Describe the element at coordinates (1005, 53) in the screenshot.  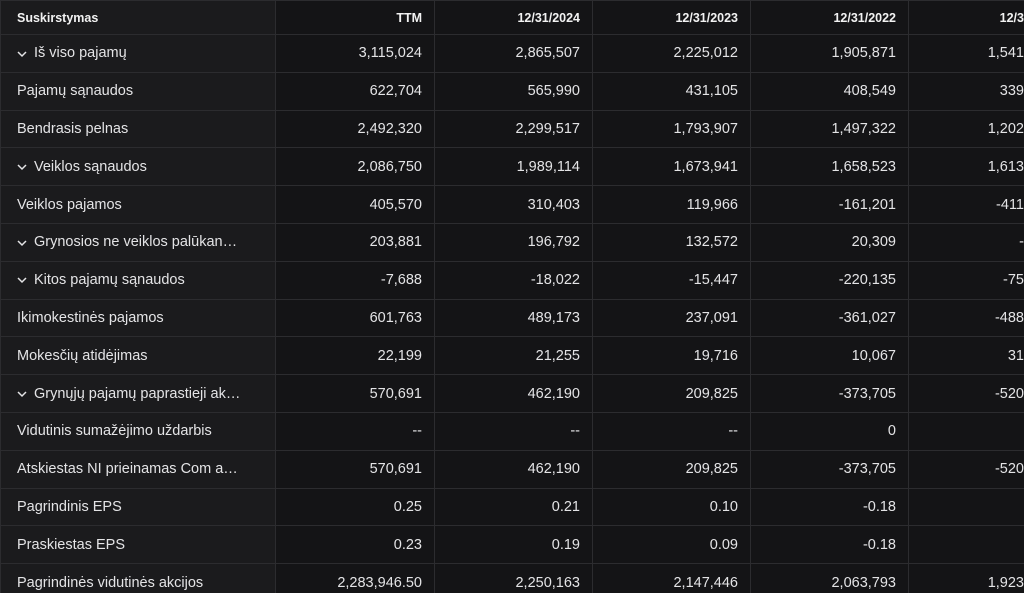
I see `cell-text: 1,541` at that location.